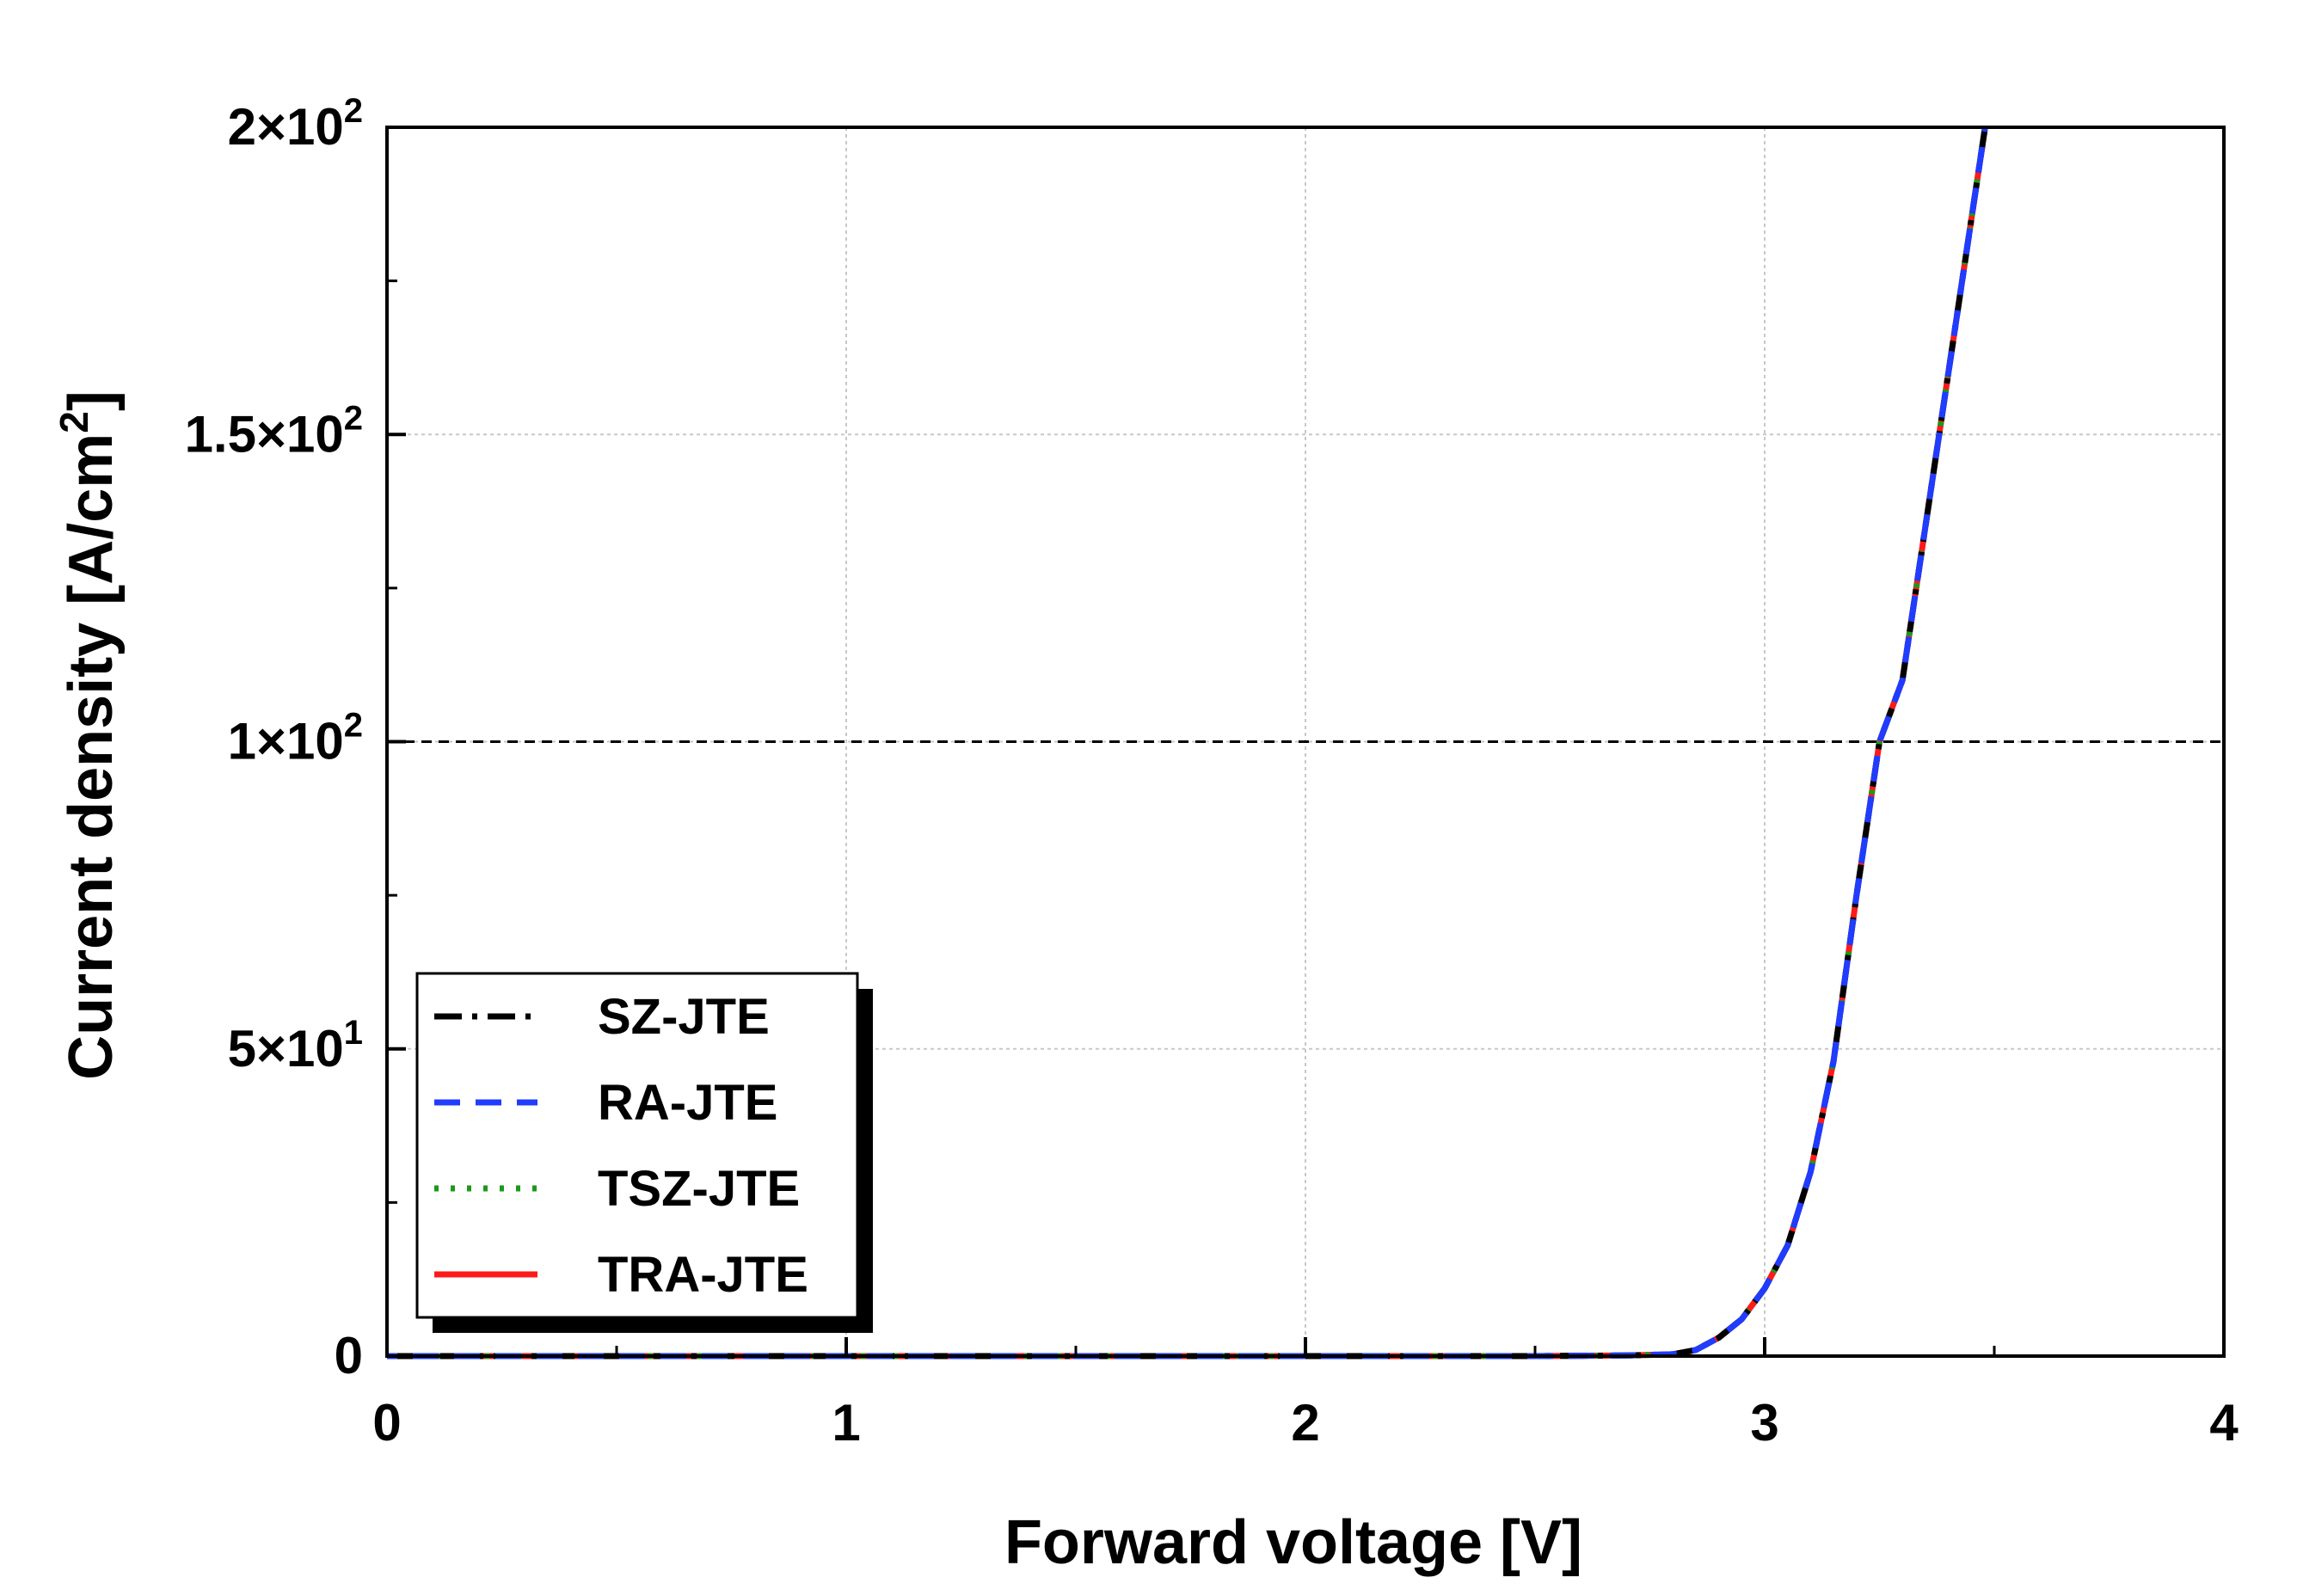 This screenshot has width=2297, height=1596. I want to click on y-tick-label-1: 5×10¹, so click(295, 1045).